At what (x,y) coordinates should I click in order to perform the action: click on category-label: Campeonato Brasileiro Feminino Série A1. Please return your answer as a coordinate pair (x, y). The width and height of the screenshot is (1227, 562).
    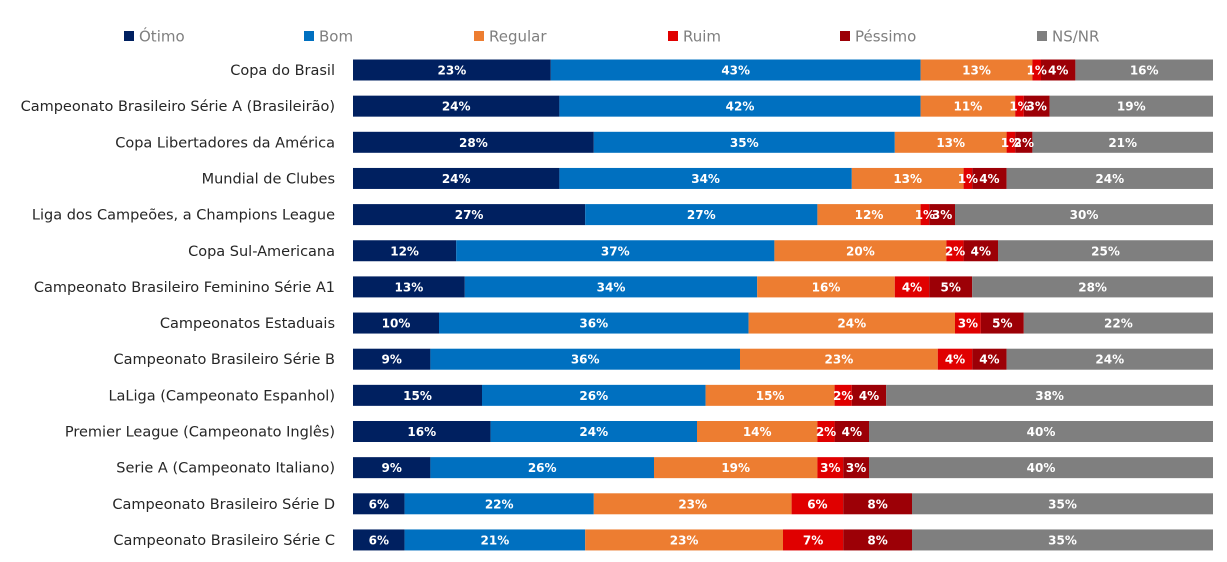
    Looking at the image, I should click on (184, 288).